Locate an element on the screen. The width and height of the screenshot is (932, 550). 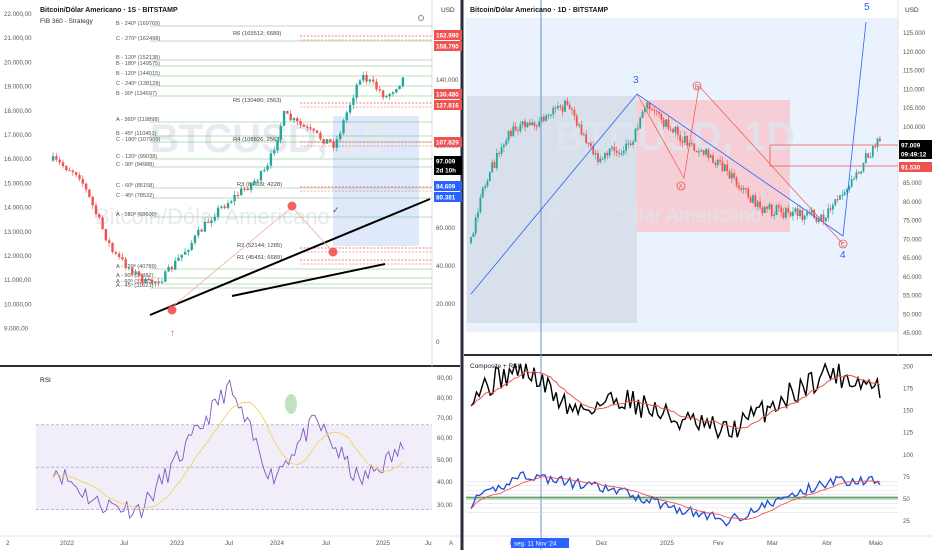
fib-level-label: C - 45º (78532) is located at coordinates (135, 195).